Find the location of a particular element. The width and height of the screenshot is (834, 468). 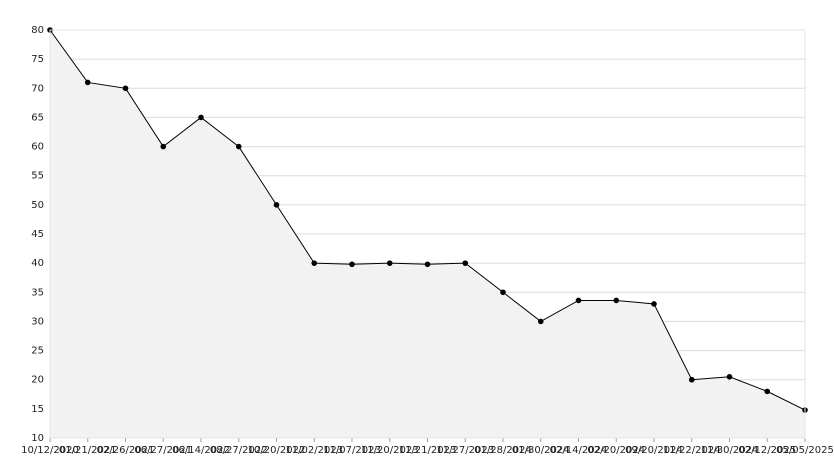

y-tick-label: 60 is located at coordinates (37, 147).